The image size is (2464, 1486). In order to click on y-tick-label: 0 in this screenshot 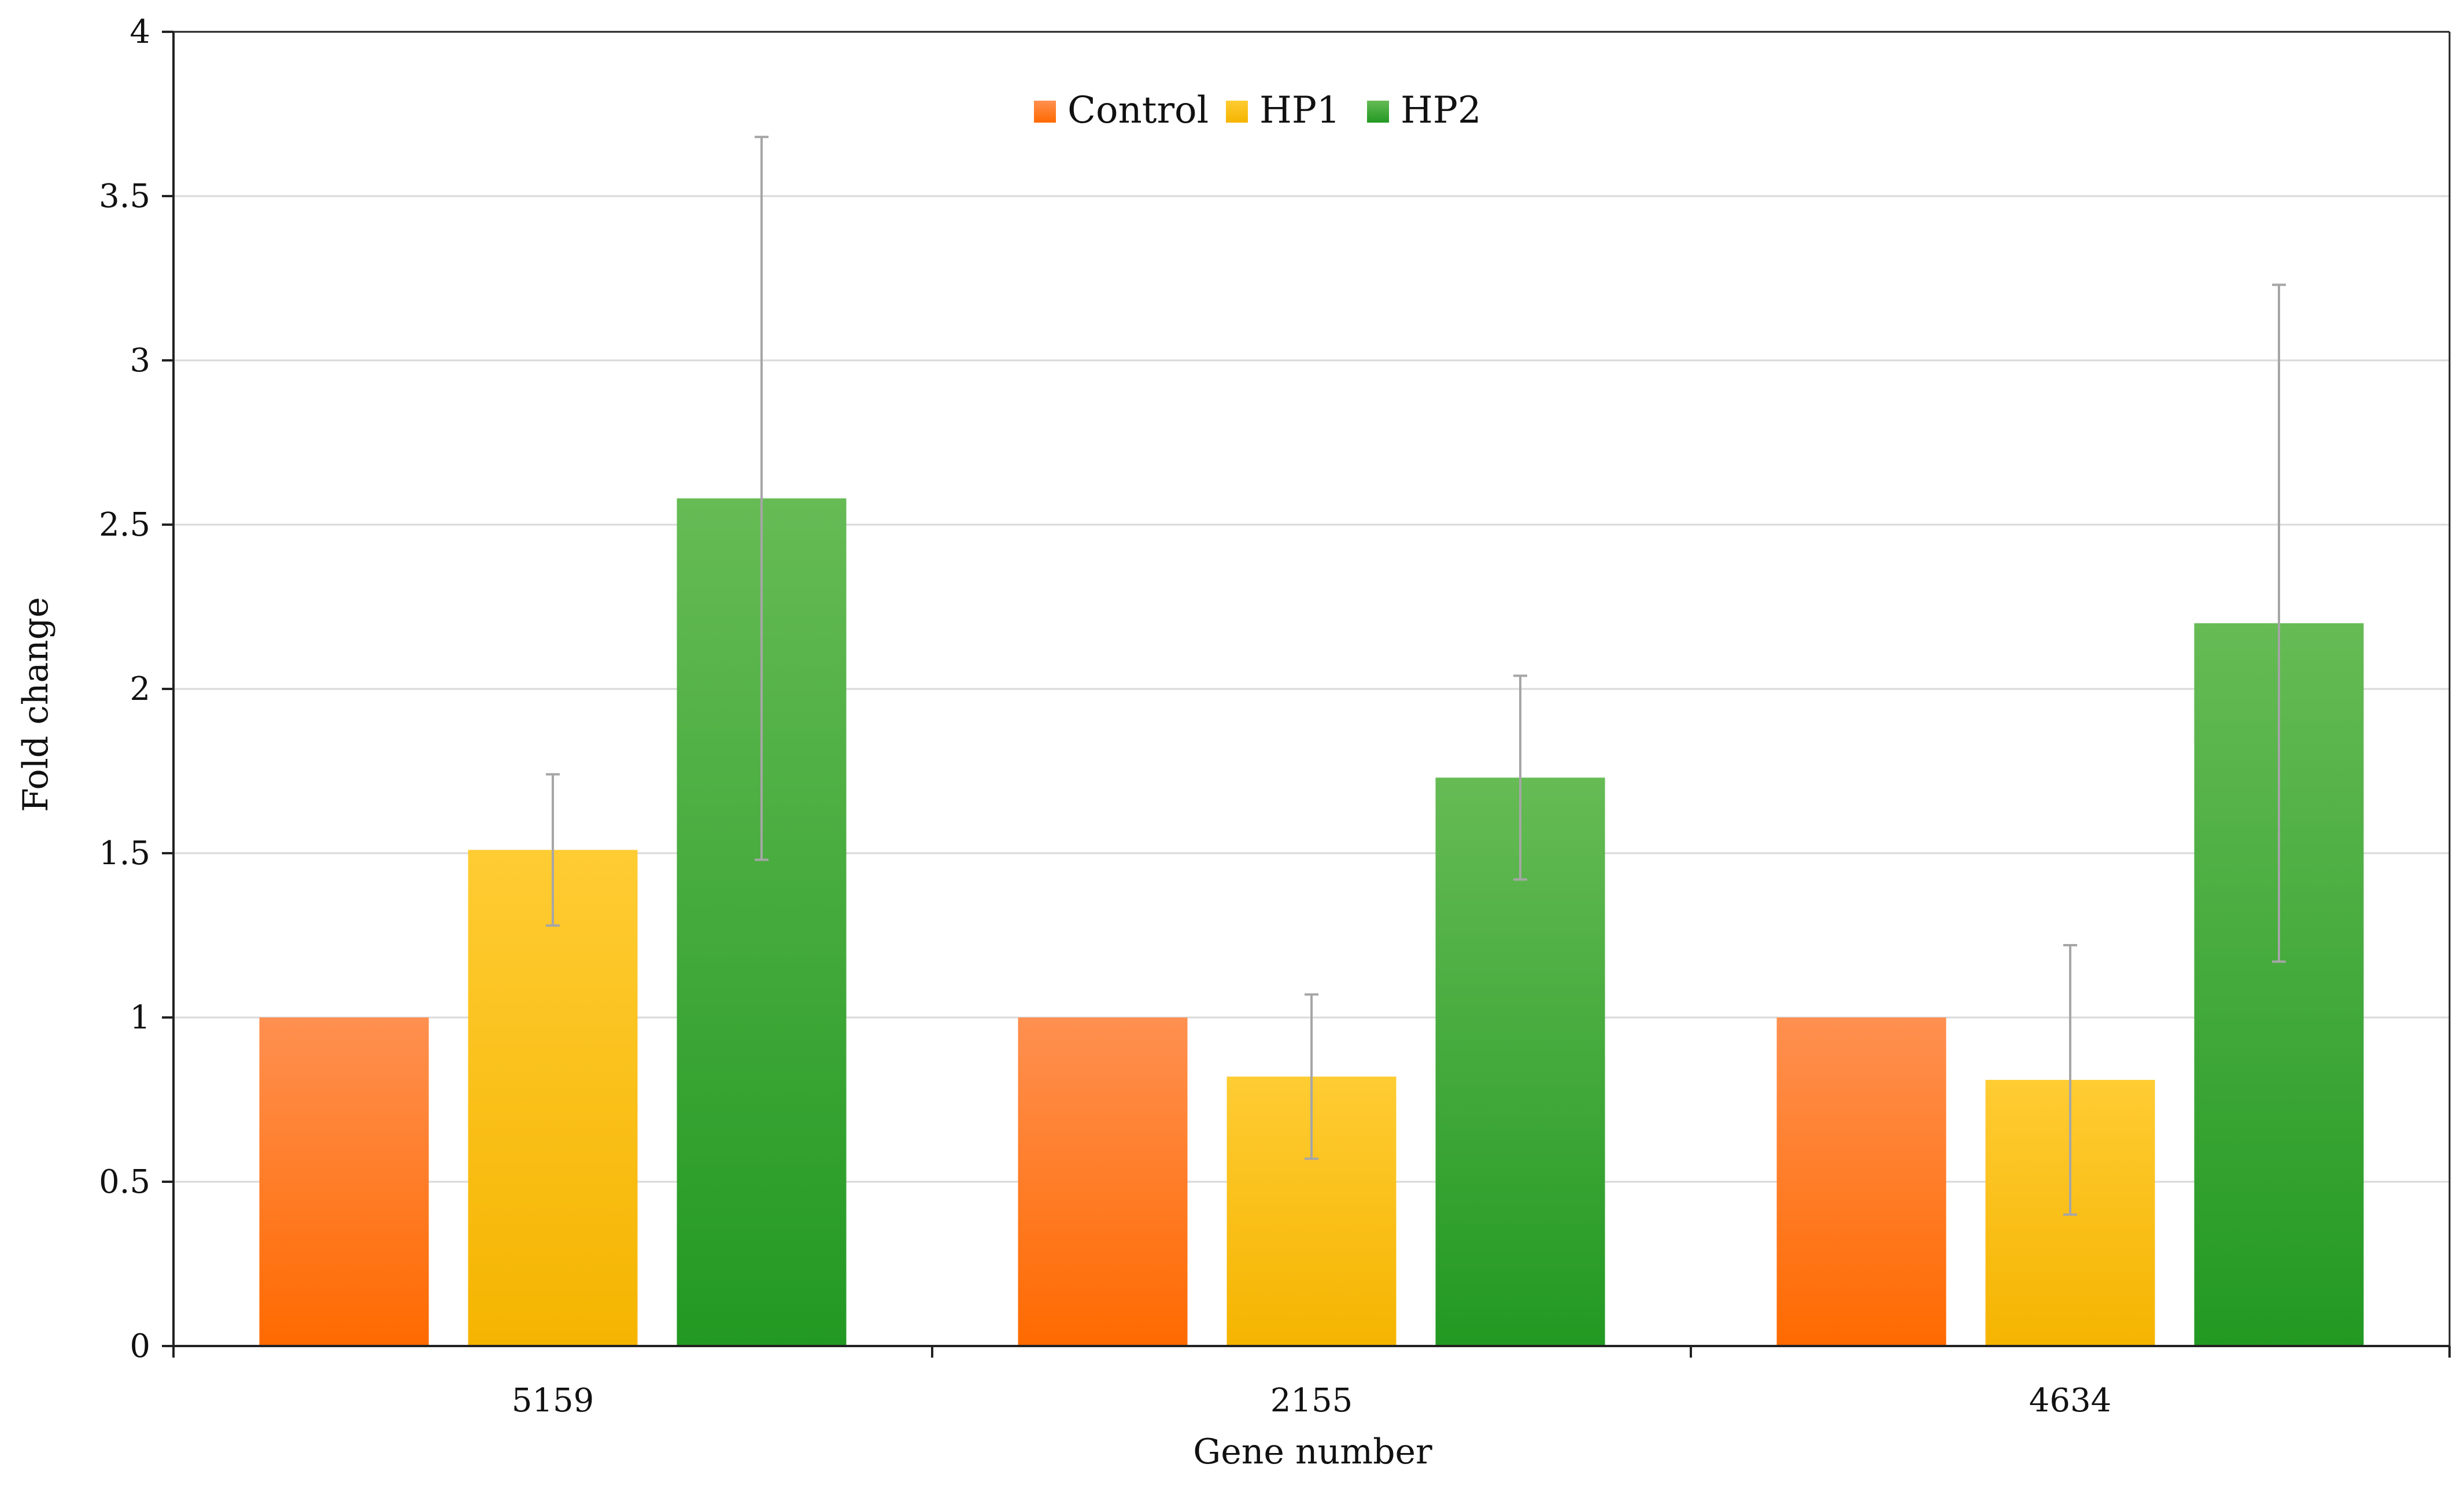, I will do `click(140, 1347)`.